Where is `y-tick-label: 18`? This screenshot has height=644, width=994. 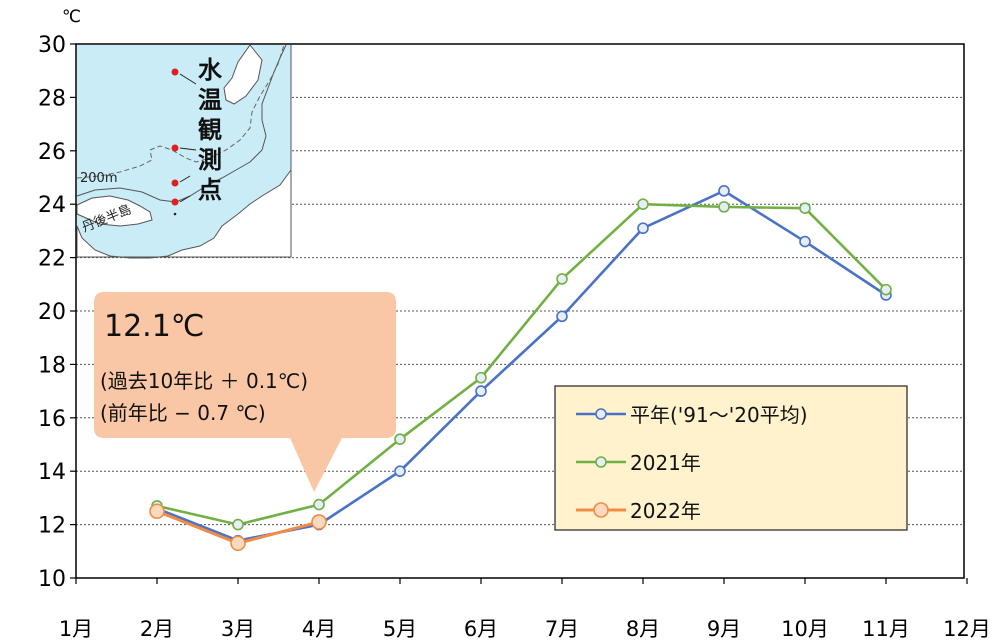 y-tick-label: 18 is located at coordinates (52, 365).